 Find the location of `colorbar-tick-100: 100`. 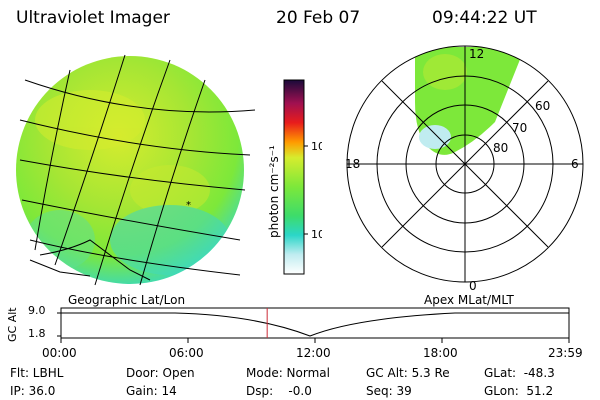

colorbar-tick-100: 100 is located at coordinates (316, 146).